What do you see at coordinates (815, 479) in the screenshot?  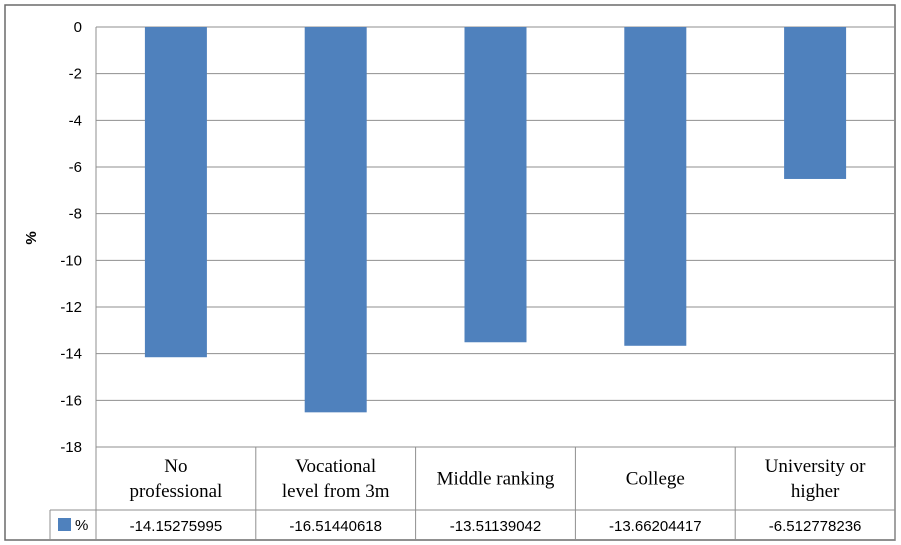 I see `category-label: University or higher` at bounding box center [815, 479].